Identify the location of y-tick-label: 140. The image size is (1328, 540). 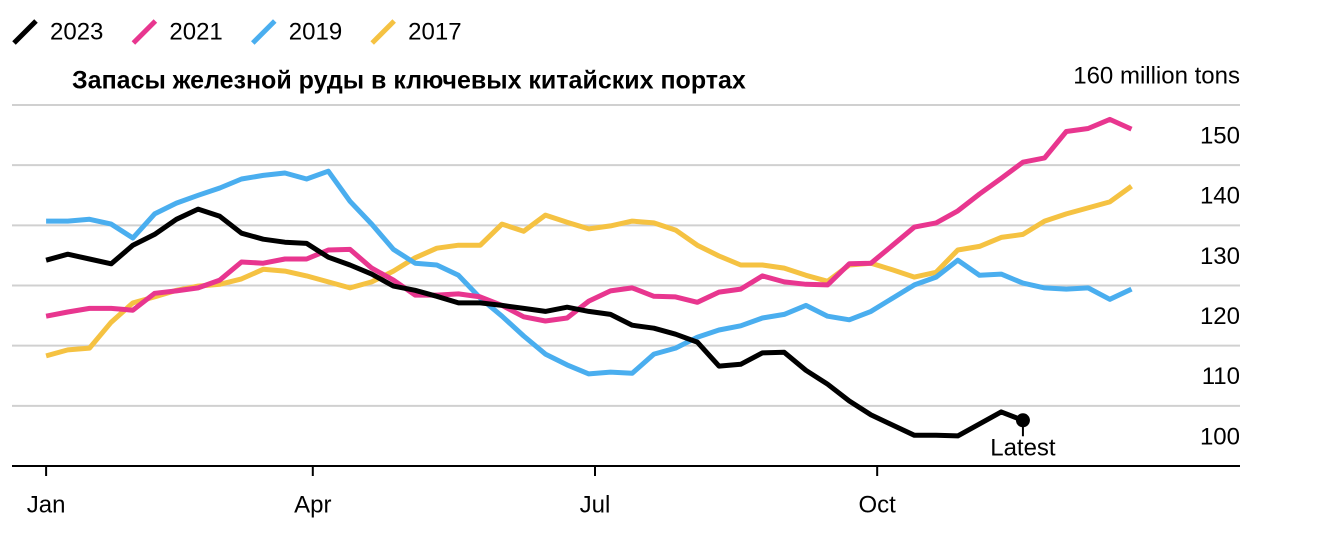
(1220, 196).